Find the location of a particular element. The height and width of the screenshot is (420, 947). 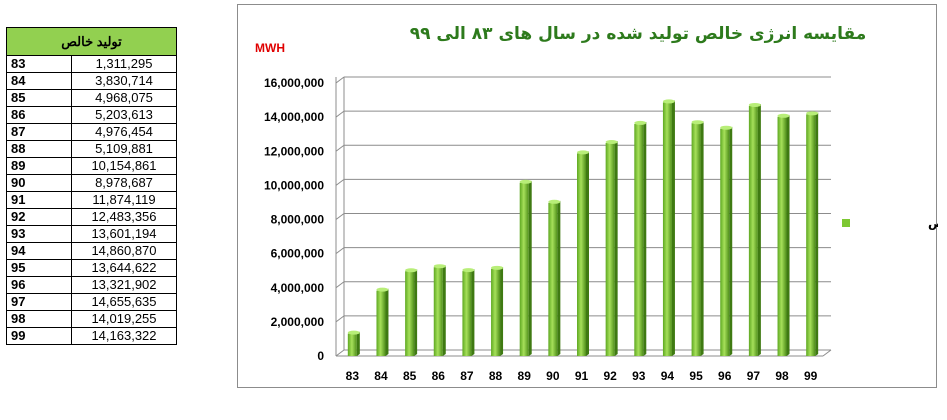

legend-label: تولید خالص is located at coordinates (933, 223).